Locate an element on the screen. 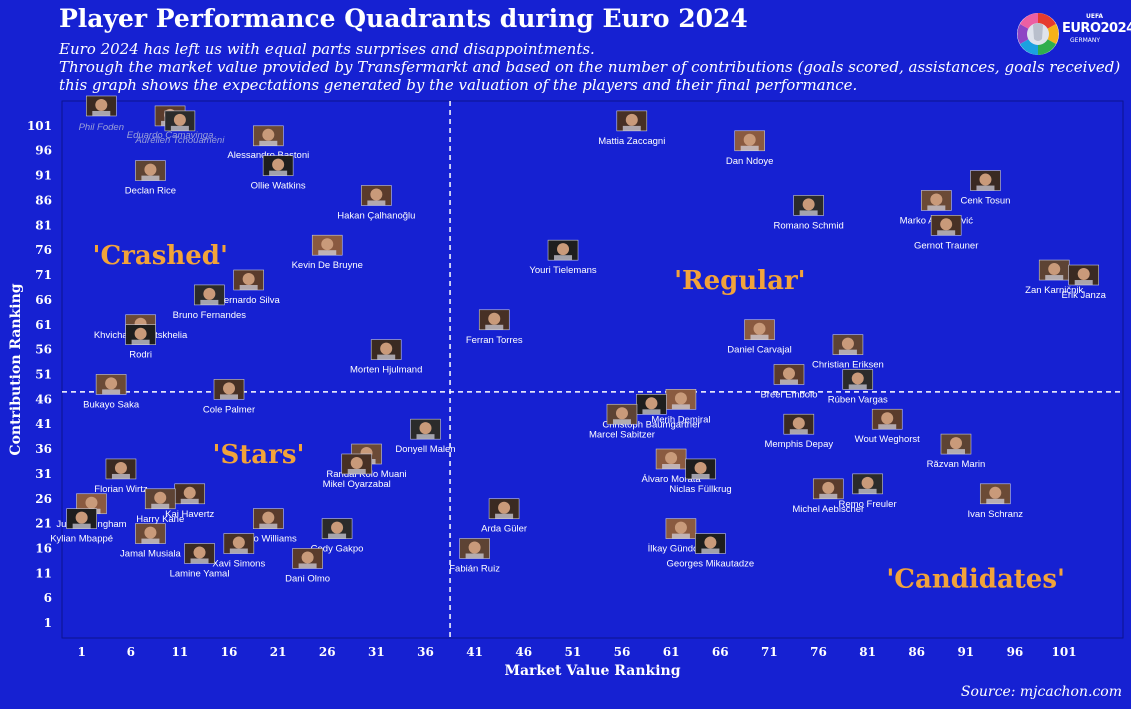  player-point: Cenk Tosun is located at coordinates (985, 188).